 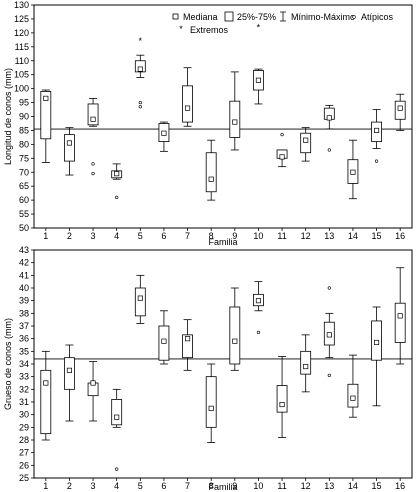 I want to click on legend-item-extremes: * Extremos, so click(x=203, y=29).